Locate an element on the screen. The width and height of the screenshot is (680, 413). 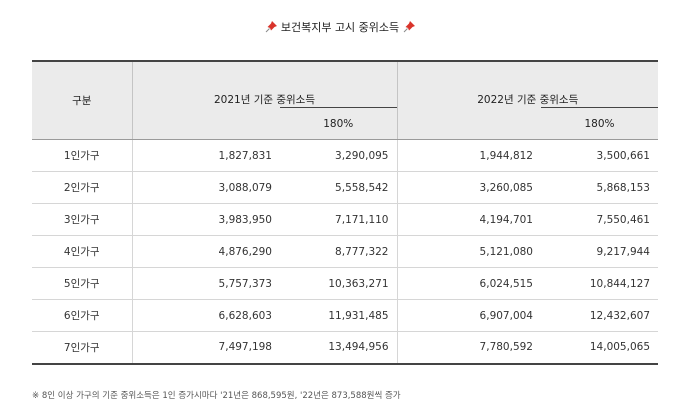
row-label: 1인가구 is located at coordinates (82, 155).